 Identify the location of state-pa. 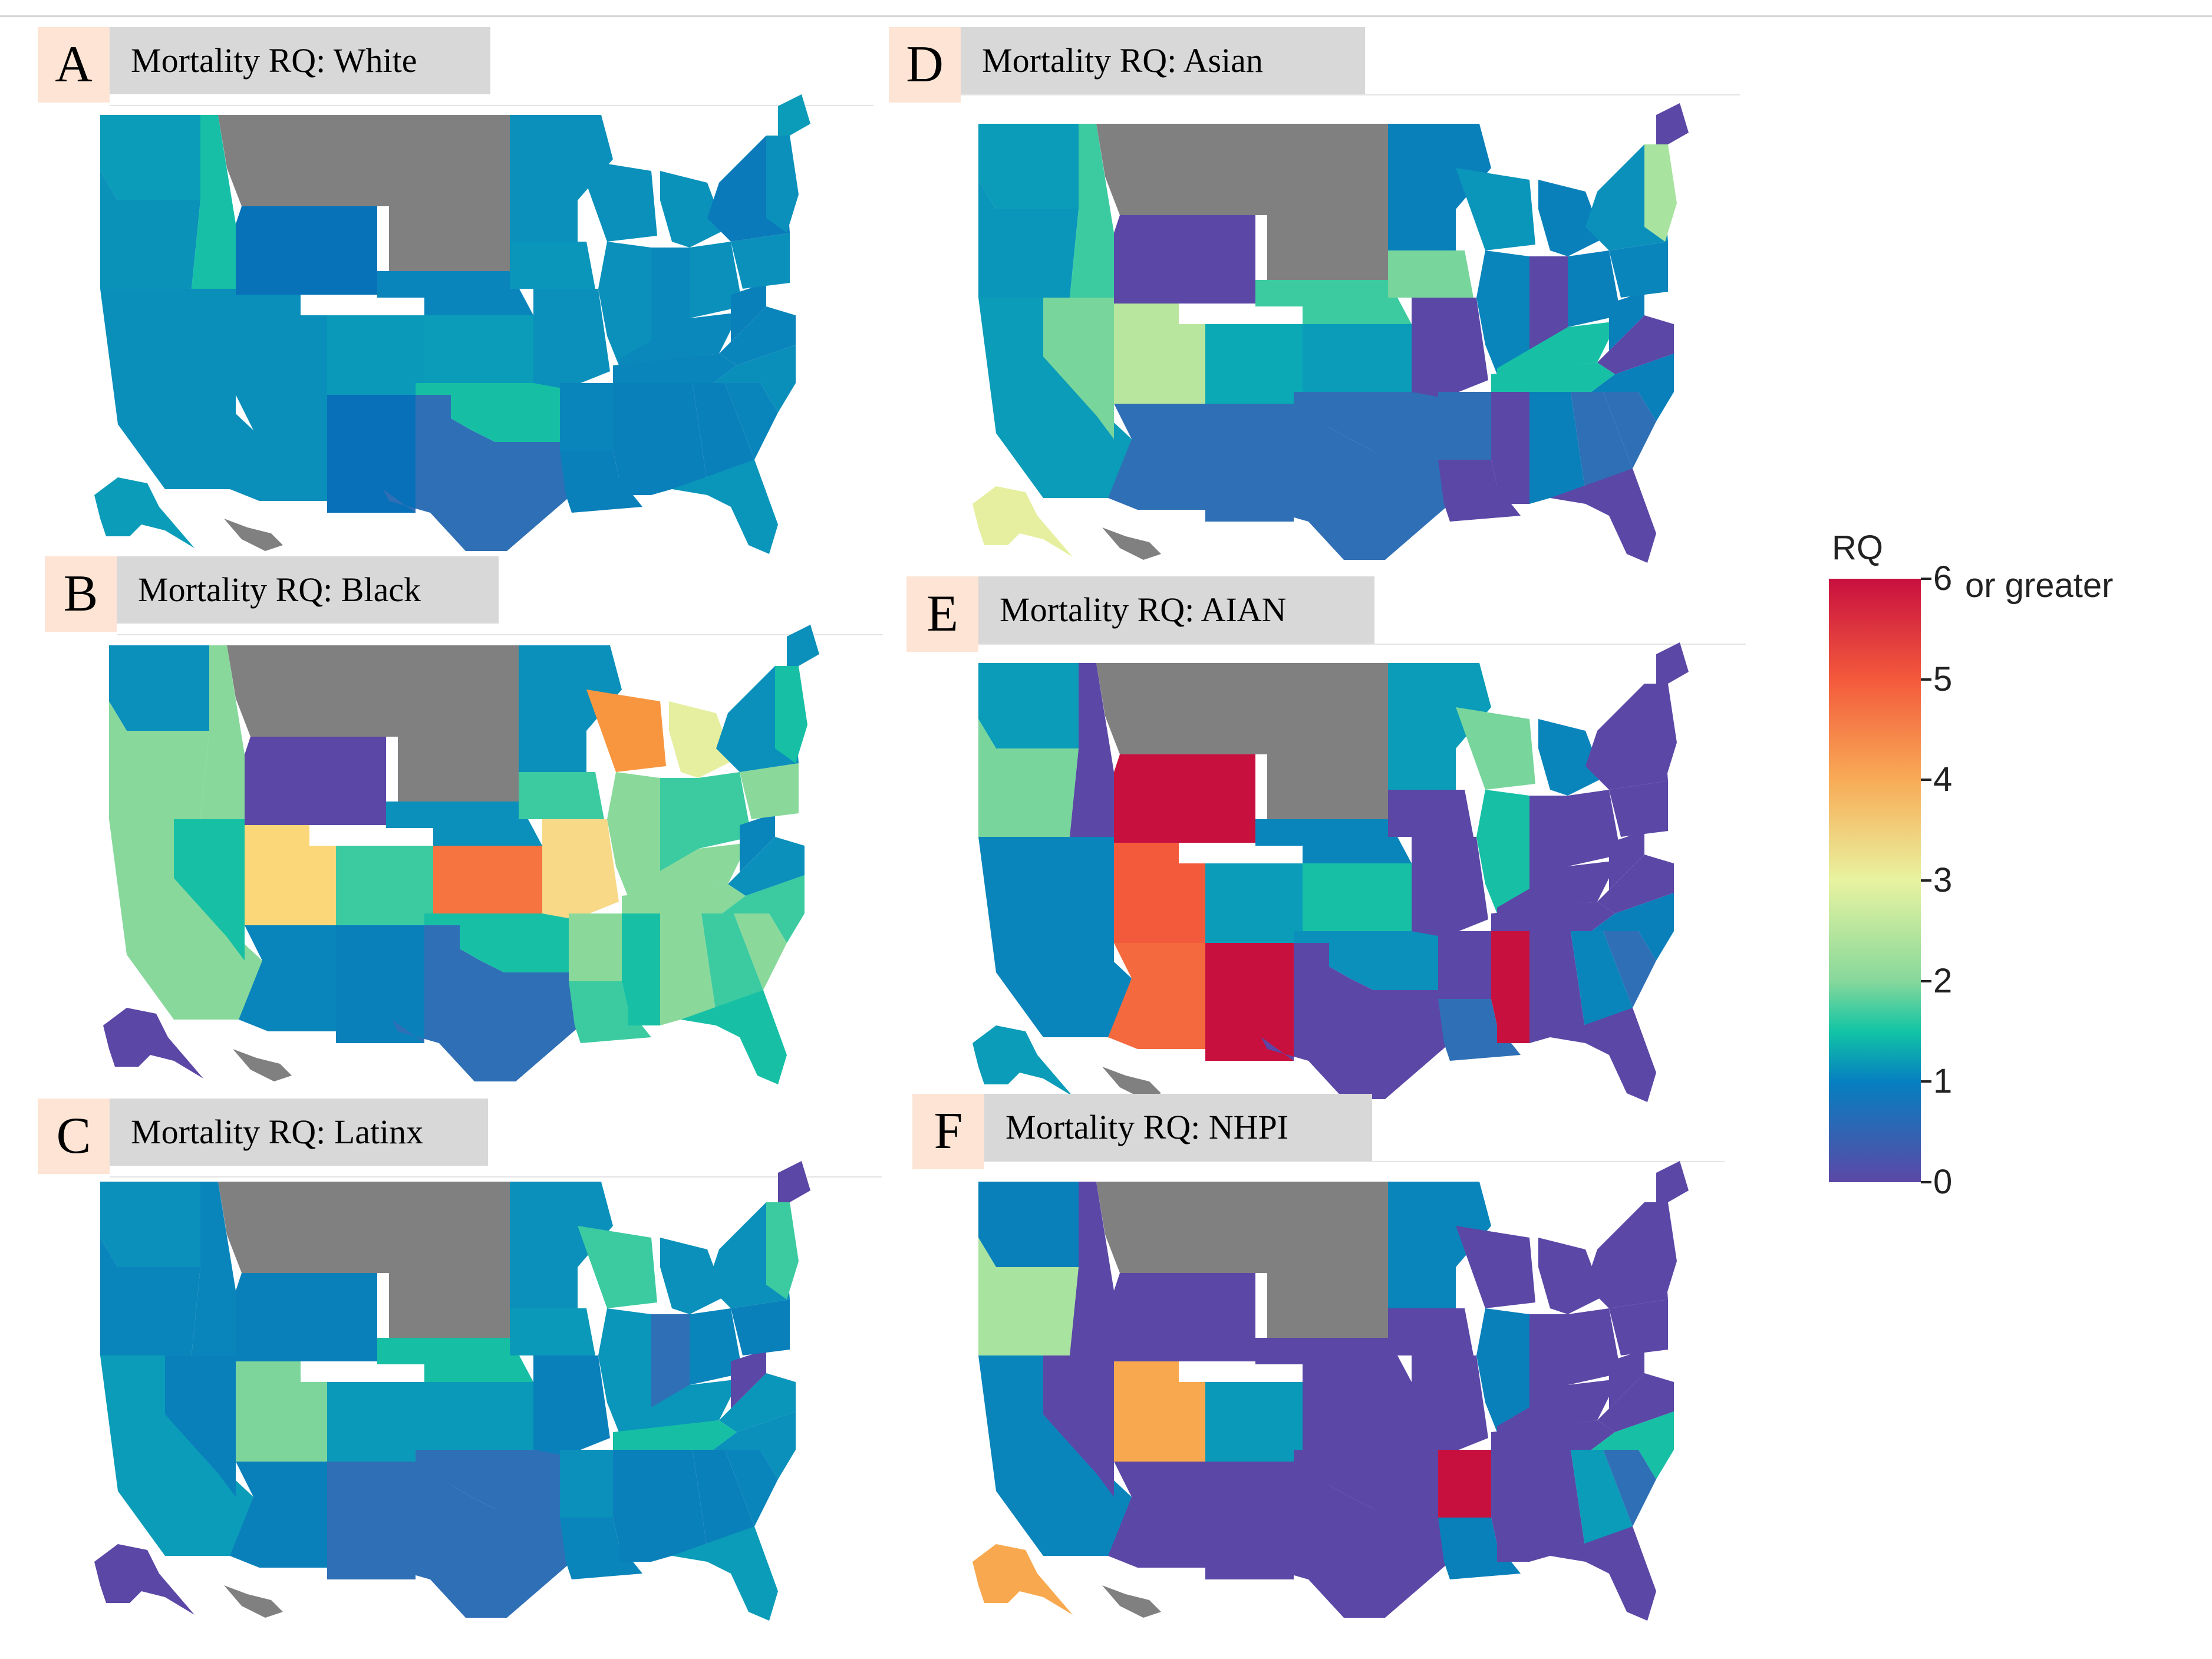
(1638, 270).